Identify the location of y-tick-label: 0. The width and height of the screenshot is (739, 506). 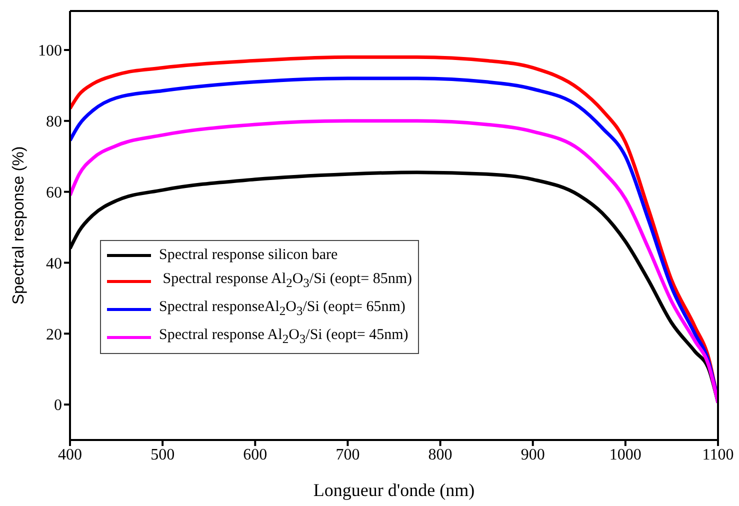
(58, 405).